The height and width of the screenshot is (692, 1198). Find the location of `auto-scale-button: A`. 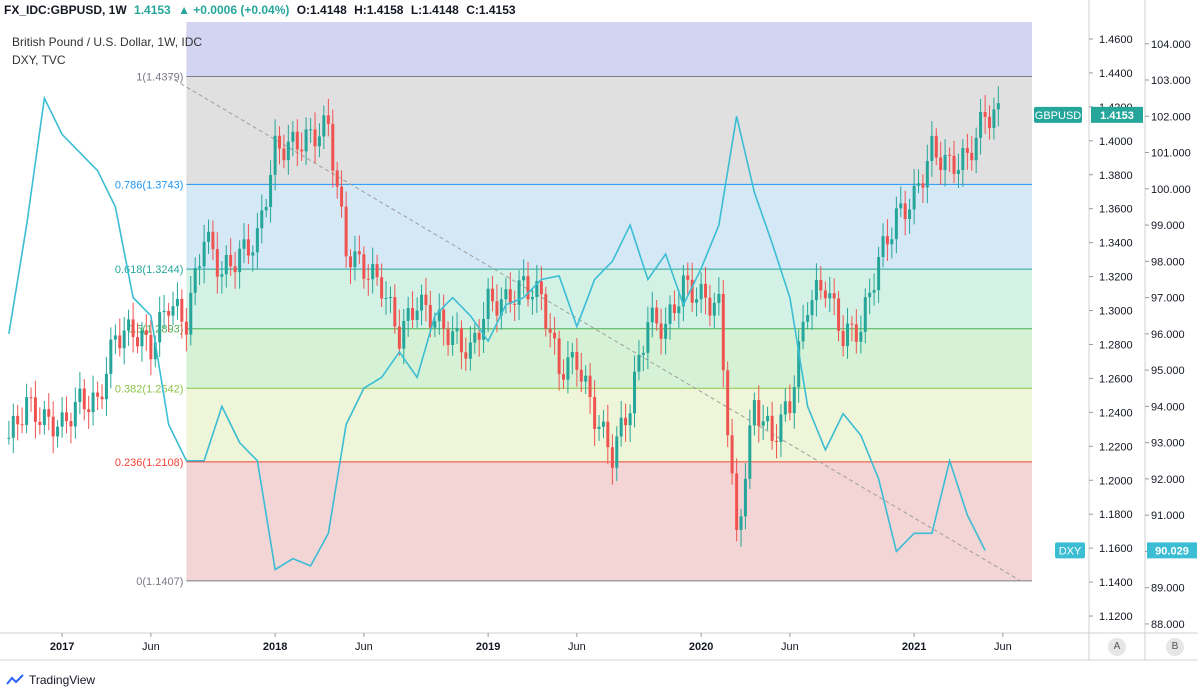

auto-scale-button: A is located at coordinates (1117, 647).